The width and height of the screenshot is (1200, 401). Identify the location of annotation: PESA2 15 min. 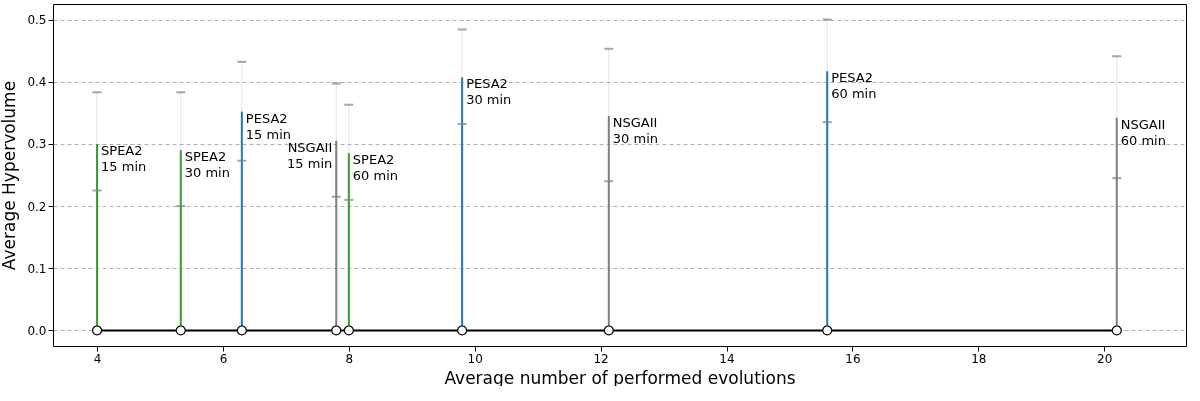
(268, 126).